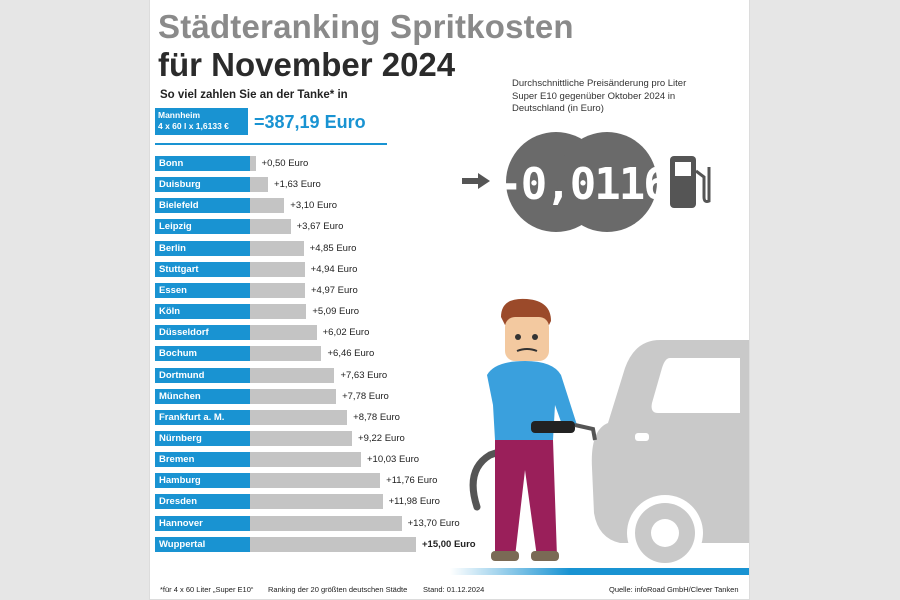 The width and height of the screenshot is (900, 600). Describe the element at coordinates (202, 417) in the screenshot. I see `city-label: Frankfurt a. M.` at that location.